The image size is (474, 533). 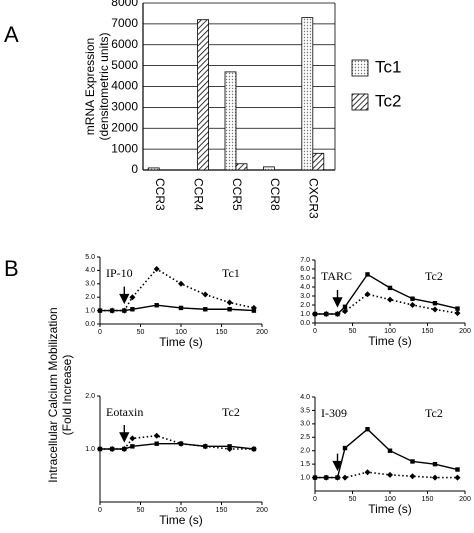 What do you see at coordinates (305, 314) in the screenshot?
I see `y-tick-label: 1.0` at bounding box center [305, 314].